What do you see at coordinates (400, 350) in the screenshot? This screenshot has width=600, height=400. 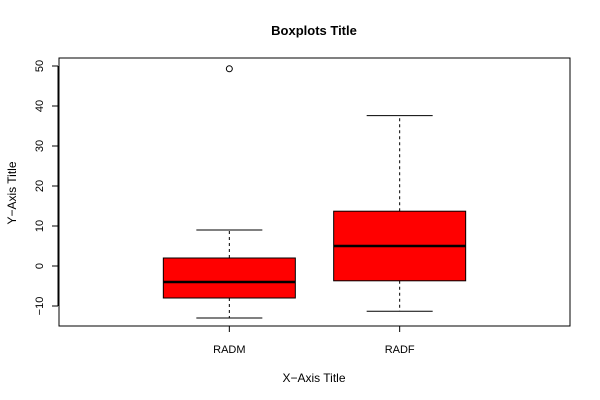 I see `x-tick-label: RADF` at bounding box center [400, 350].